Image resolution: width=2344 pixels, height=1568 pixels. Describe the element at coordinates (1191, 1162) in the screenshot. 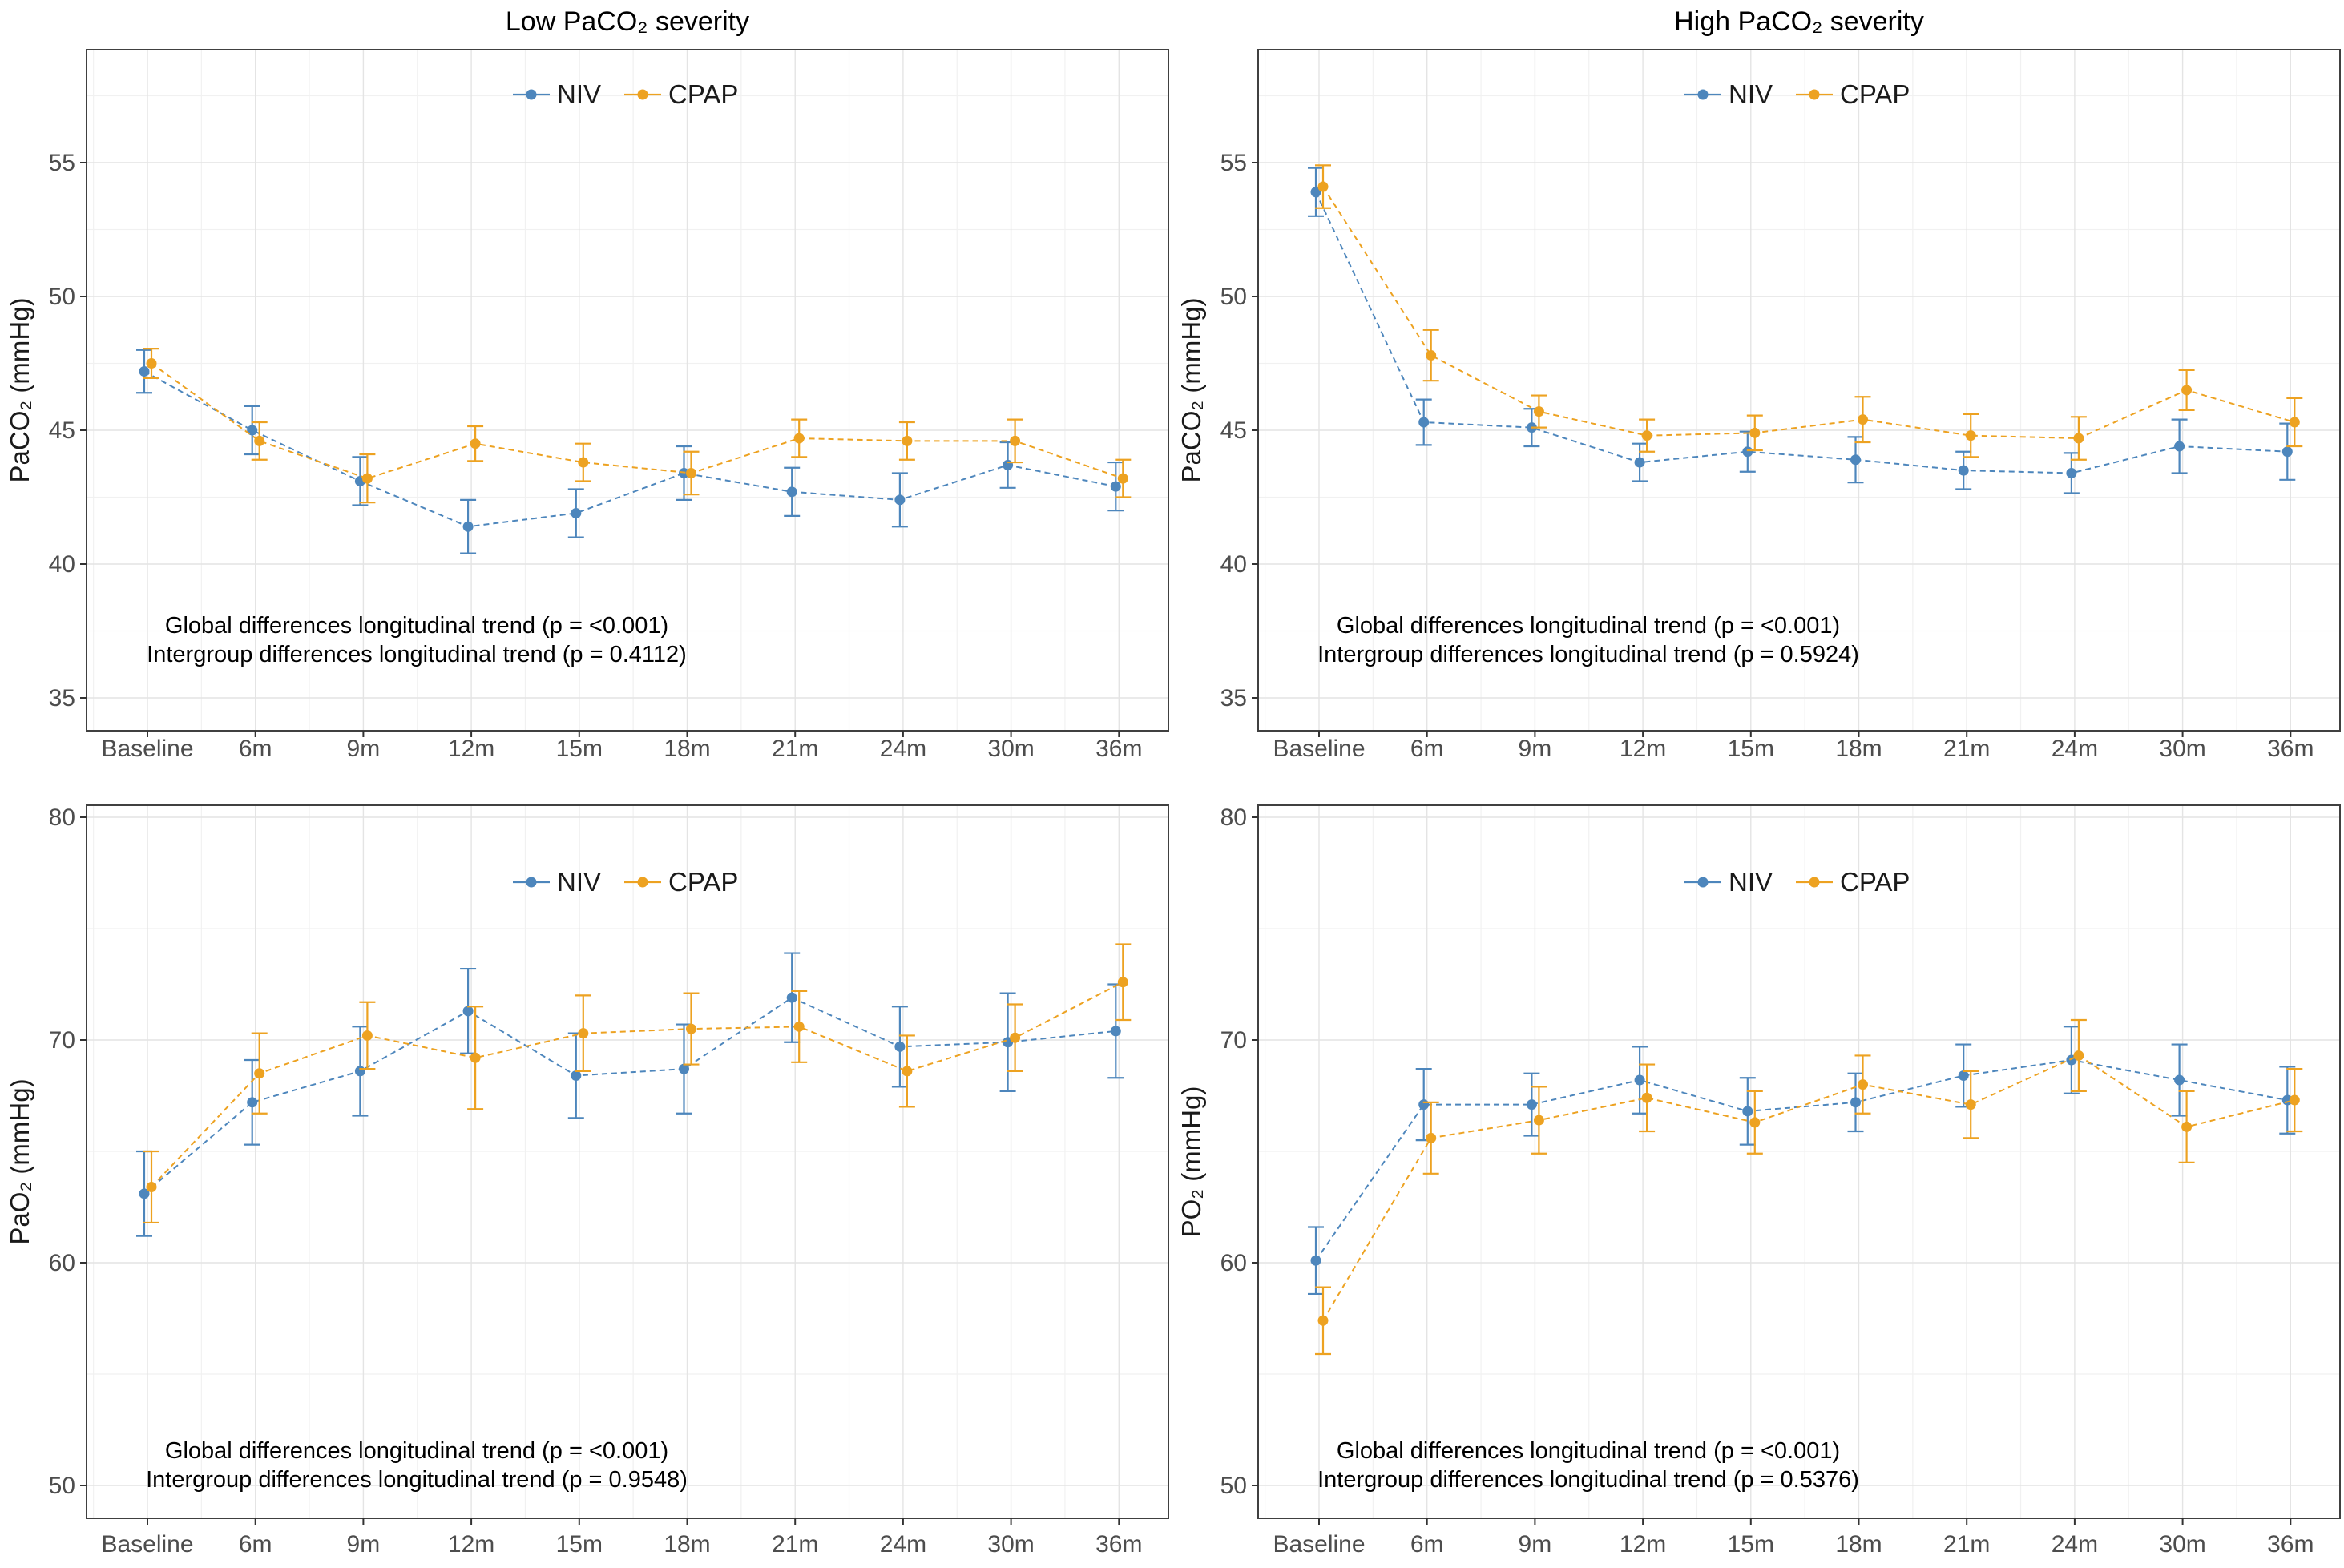

I see `y-axis-label: PO₂ (mmHg)` at that location.